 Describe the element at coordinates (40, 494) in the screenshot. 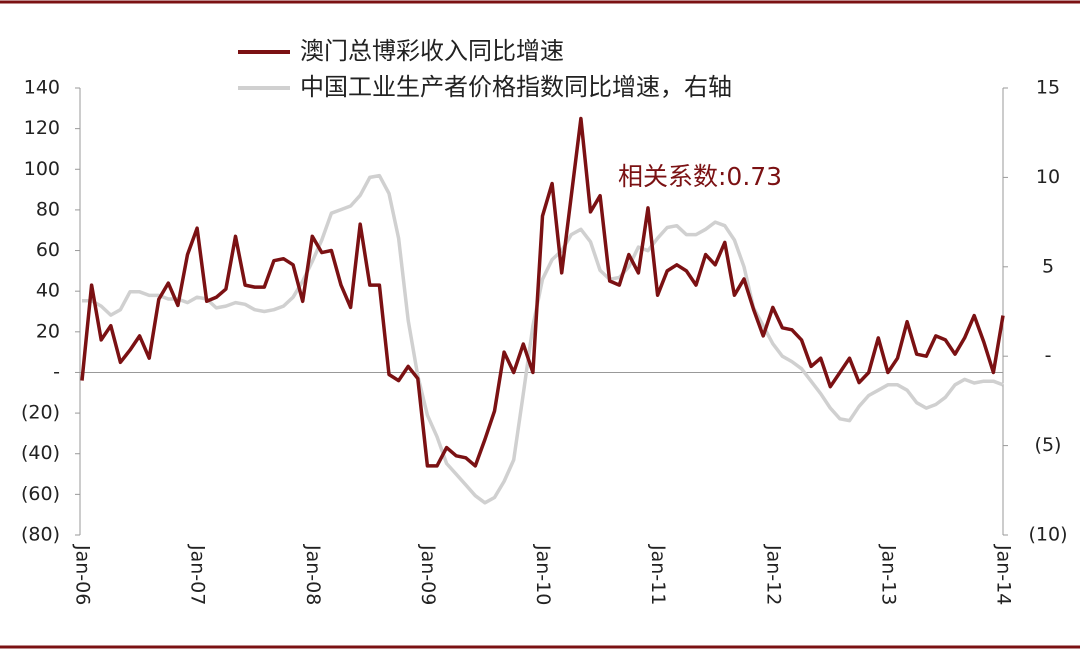

I see `y-tick-label: (60)` at that location.